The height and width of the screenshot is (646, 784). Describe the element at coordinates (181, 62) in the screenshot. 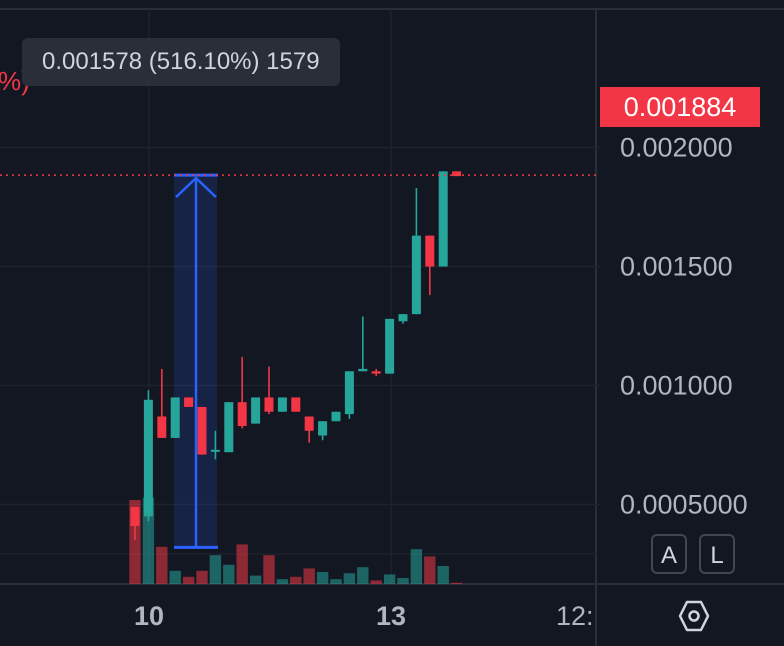

I see `measure-tooltip: 0.001578 (516.10%) 1579` at that location.